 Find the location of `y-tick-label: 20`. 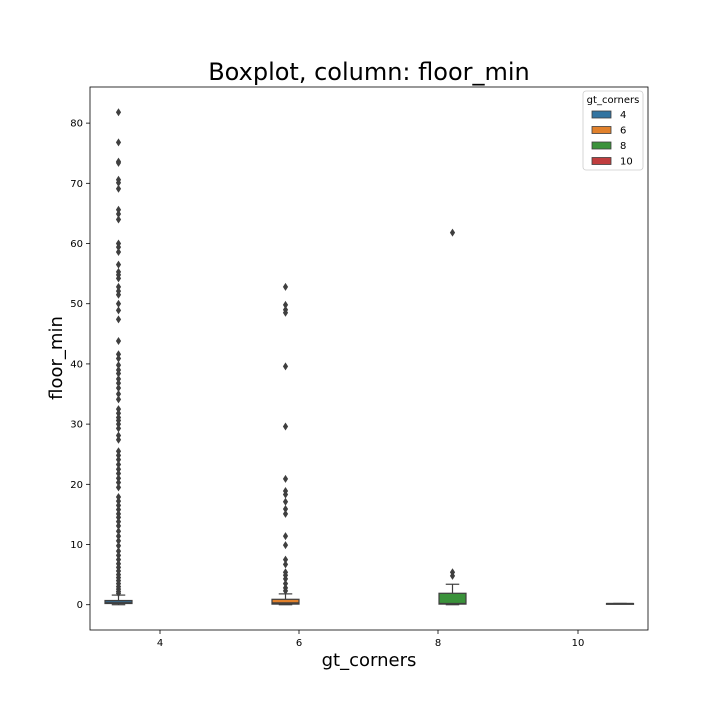

y-tick-label: 20 is located at coordinates (76, 485).